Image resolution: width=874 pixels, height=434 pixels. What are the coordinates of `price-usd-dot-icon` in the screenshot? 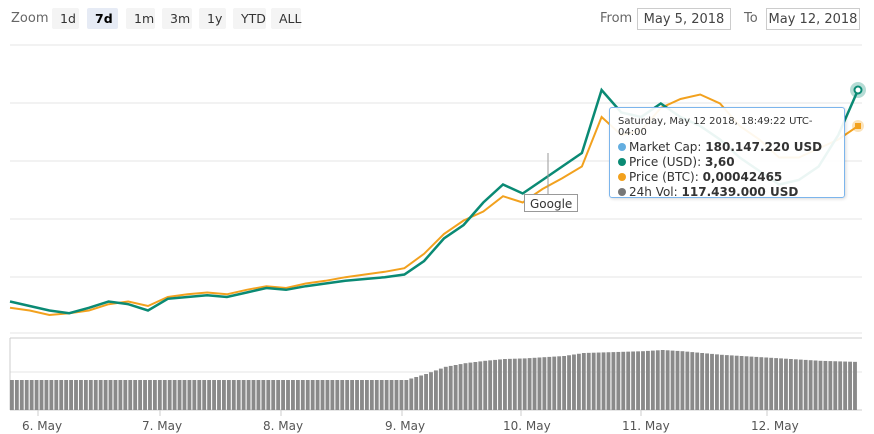 It's located at (622, 162).